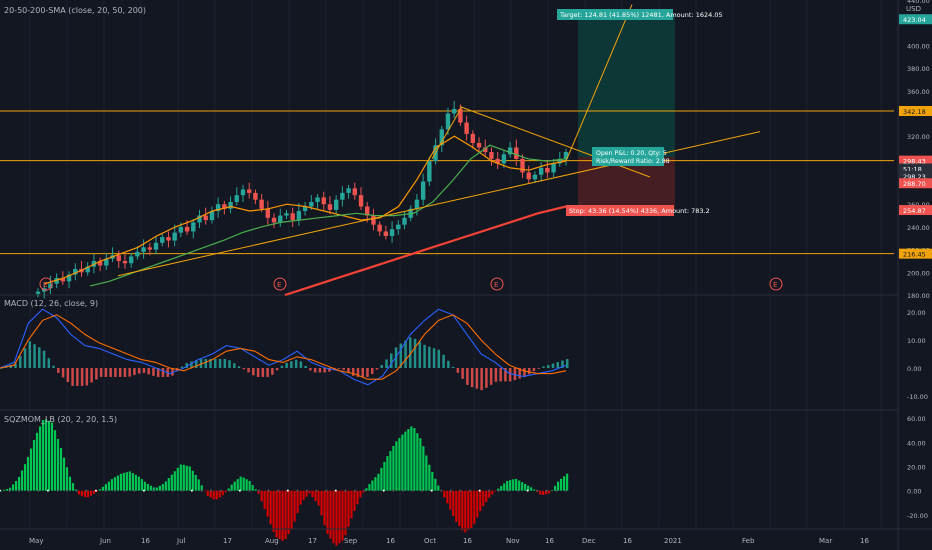  What do you see at coordinates (60, 419) in the screenshot?
I see `sqz-indicator-label: SQZMOM_LB (20, 2, 20, 1.5)` at bounding box center [60, 419].